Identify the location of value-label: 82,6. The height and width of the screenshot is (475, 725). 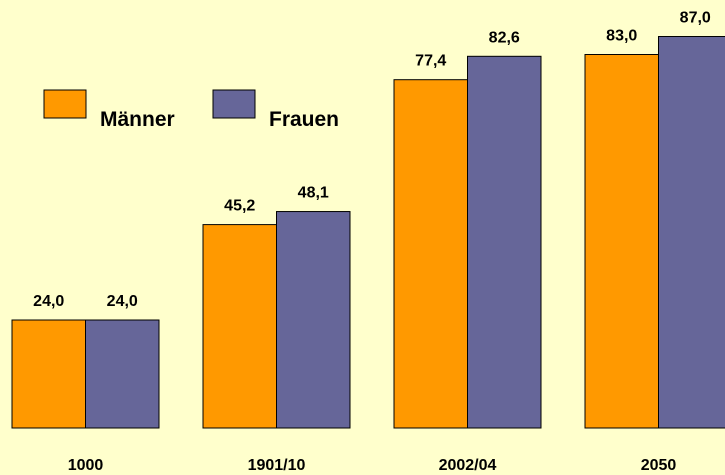
(504, 37).